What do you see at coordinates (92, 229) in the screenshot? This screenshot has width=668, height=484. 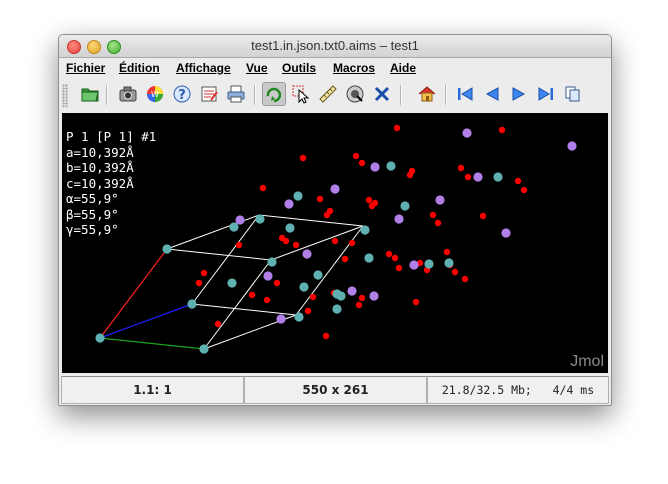 I see `cell-gamma-label: γ=55,9°` at bounding box center [92, 229].